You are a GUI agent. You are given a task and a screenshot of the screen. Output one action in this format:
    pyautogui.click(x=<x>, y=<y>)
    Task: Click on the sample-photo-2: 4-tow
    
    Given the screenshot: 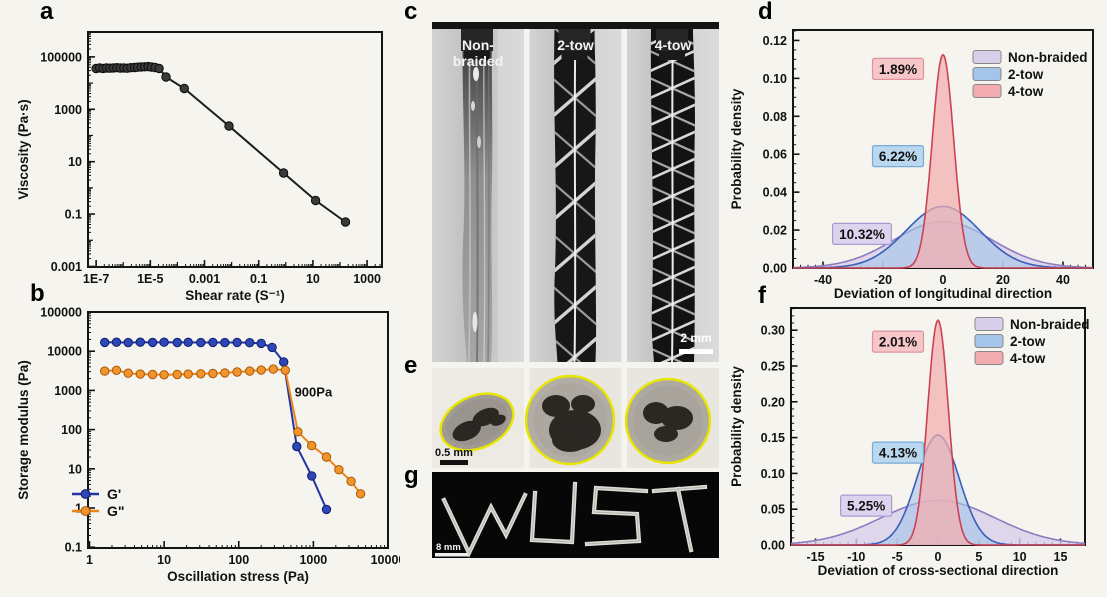 What is the action you would take?
    pyautogui.click(x=673, y=192)
    